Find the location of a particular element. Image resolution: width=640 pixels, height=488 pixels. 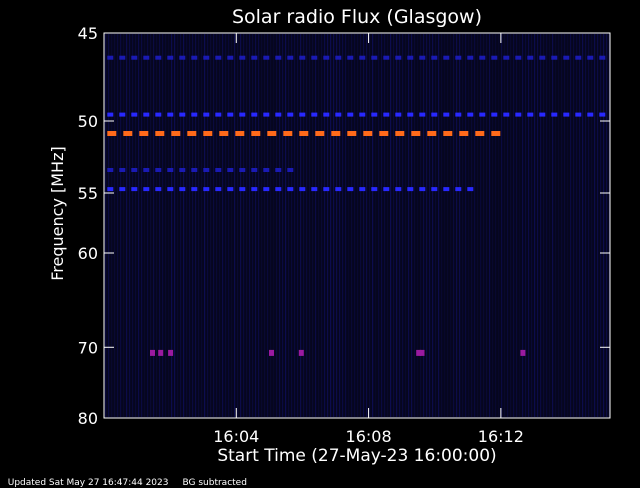

y-tick-label: 50 is located at coordinates (88, 121).